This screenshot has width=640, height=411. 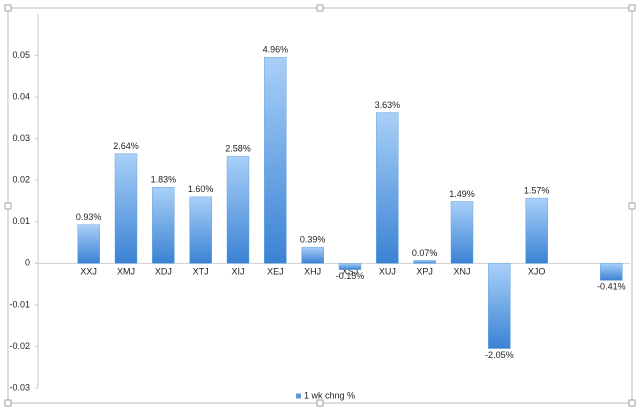 I want to click on y-tick-label: 0.05, so click(x=21, y=55).